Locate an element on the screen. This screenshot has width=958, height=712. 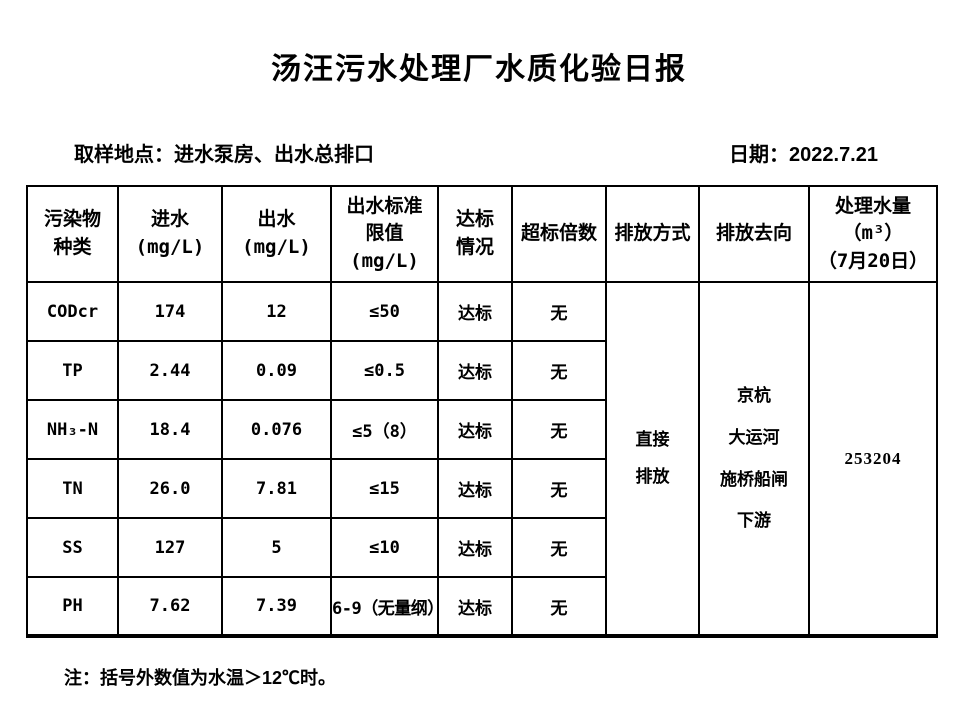
table-row-tn: TN 26.0 7.81 ≤15 达标 无 is located at coordinates (481, 488).